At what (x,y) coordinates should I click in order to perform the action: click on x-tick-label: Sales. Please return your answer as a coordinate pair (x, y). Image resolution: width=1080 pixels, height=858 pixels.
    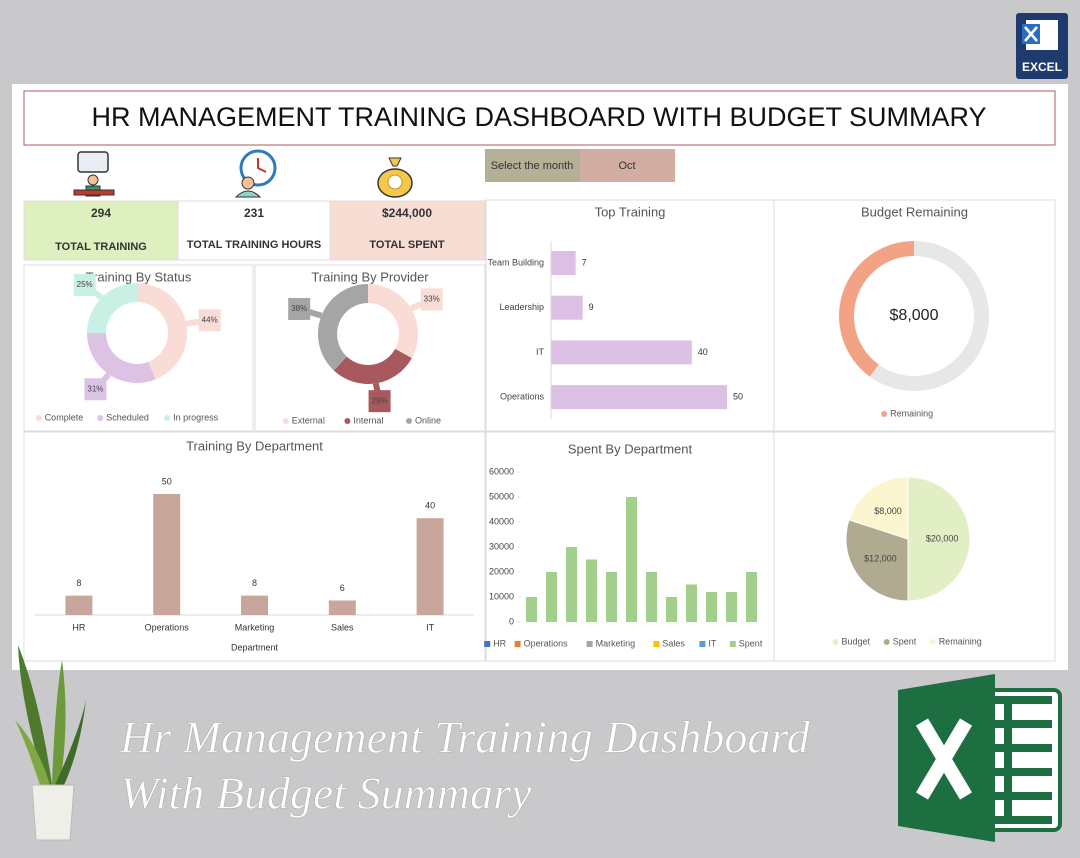
    Looking at the image, I should click on (342, 627).